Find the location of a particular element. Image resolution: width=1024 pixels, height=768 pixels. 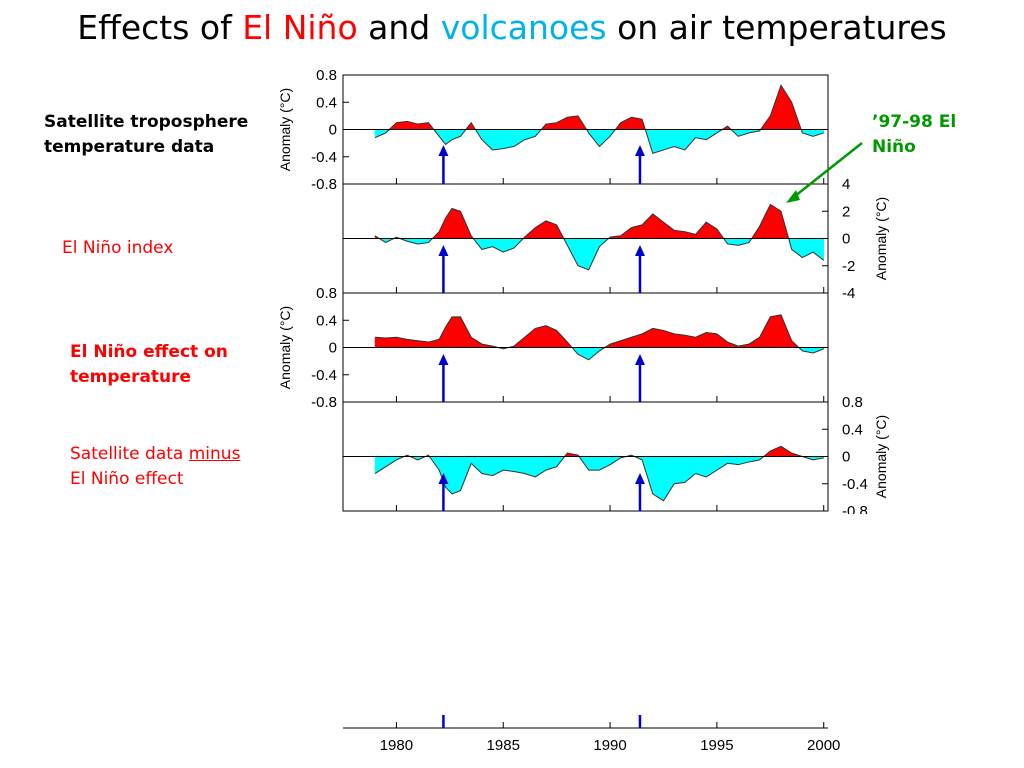

x-tick-label: 1995 is located at coordinates (716, 745).